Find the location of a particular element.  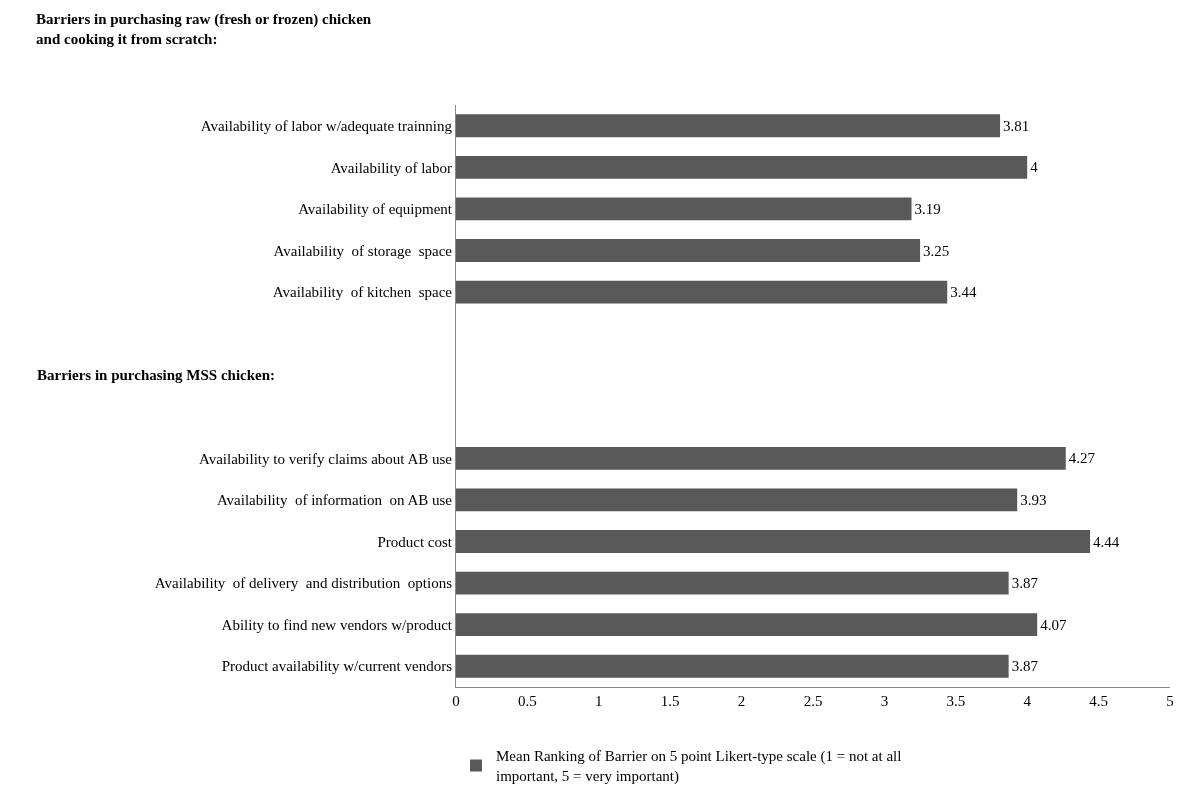

x-tick-label: 0.5 is located at coordinates (527, 701).